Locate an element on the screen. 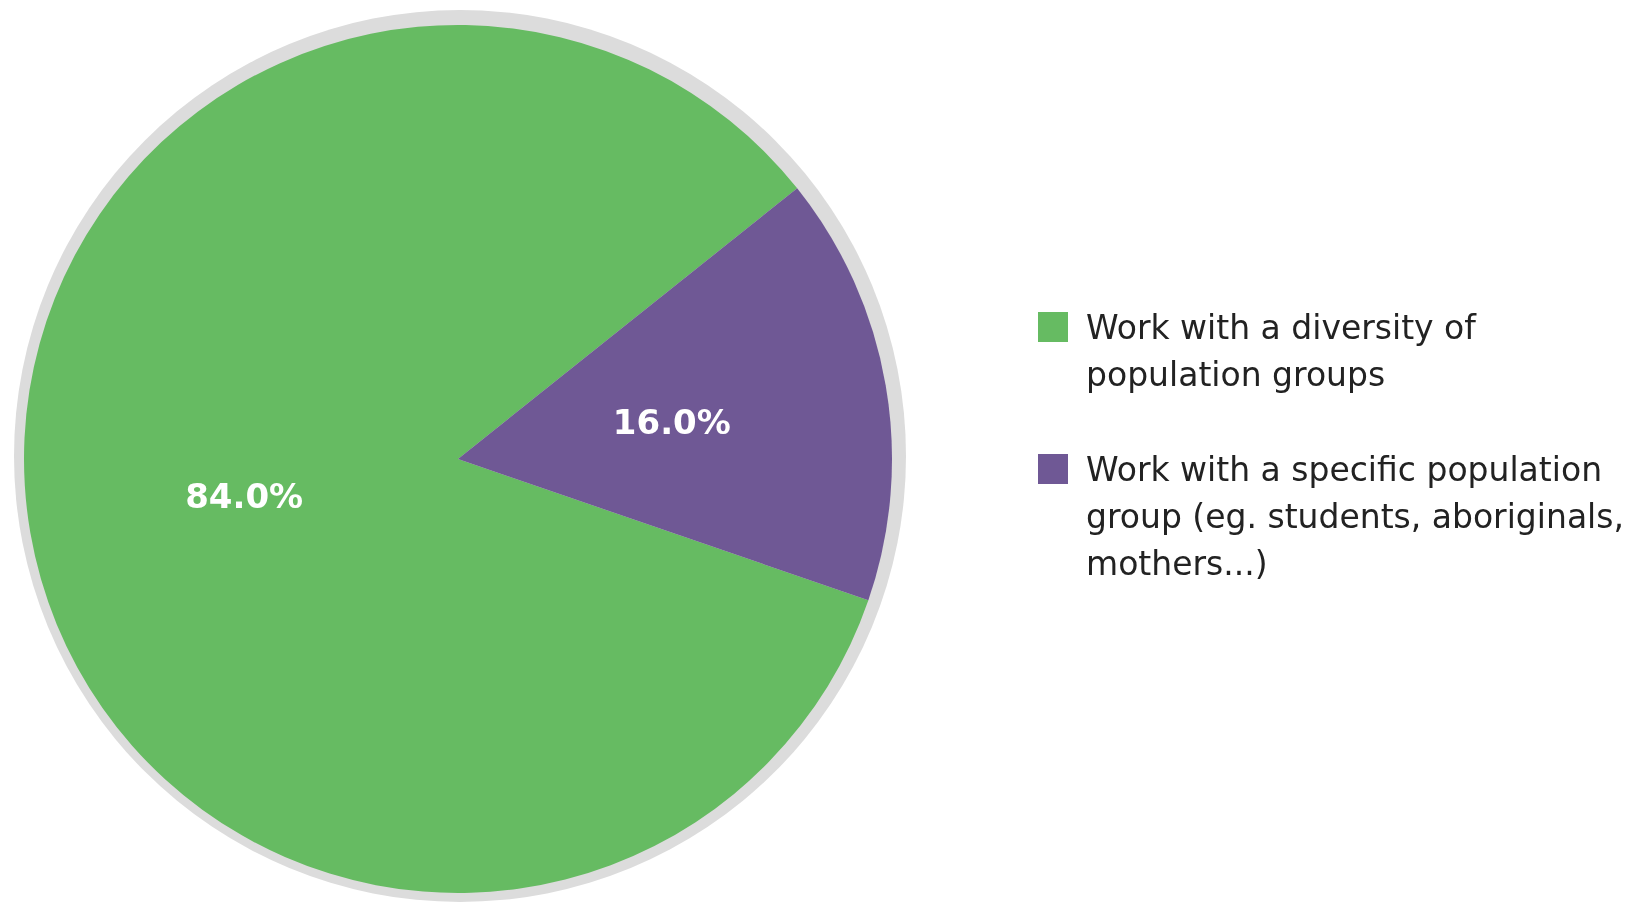 The width and height of the screenshot is (1638, 903). legend-label: Work with a diversity of population groups is located at coordinates (1282, 351).